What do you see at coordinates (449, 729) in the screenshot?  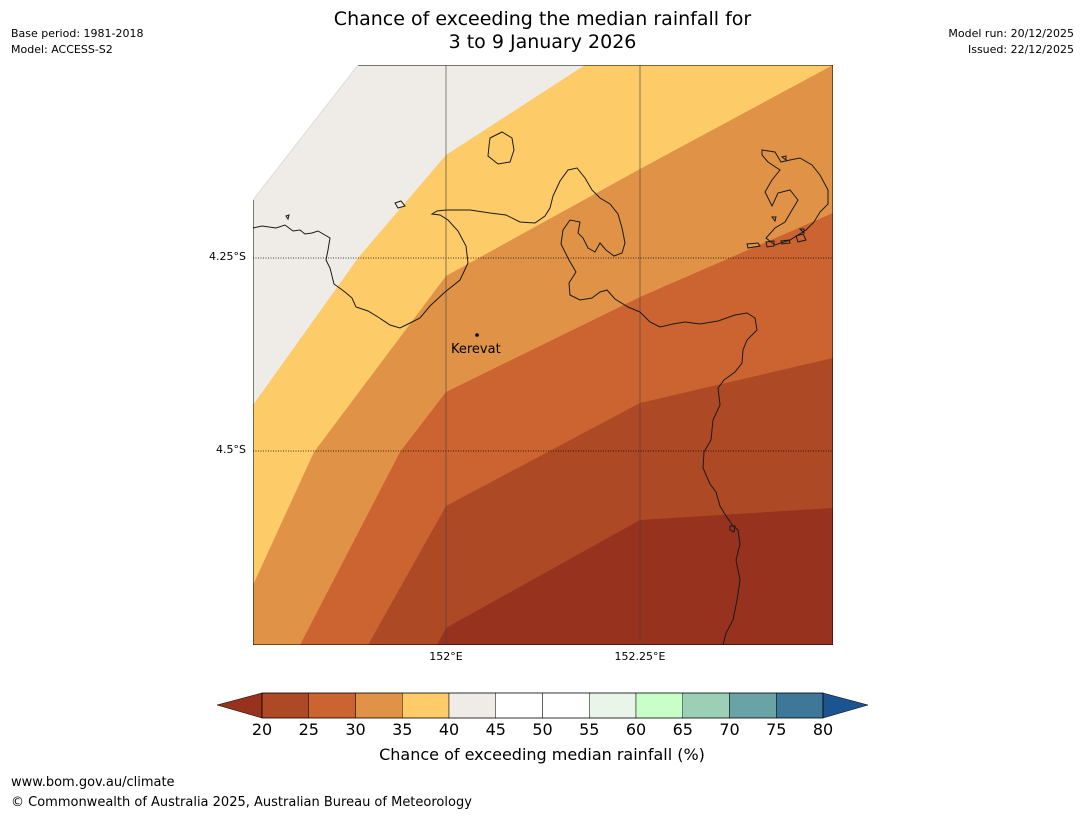 I see `colorbar-tick-label: 40` at bounding box center [449, 729].